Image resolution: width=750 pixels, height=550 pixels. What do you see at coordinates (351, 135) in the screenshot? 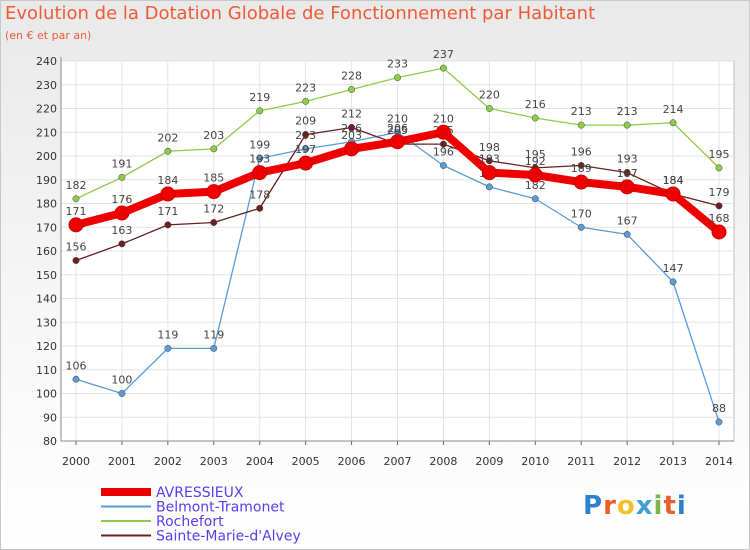
I see `data-label-avressieux: 203` at bounding box center [351, 135].